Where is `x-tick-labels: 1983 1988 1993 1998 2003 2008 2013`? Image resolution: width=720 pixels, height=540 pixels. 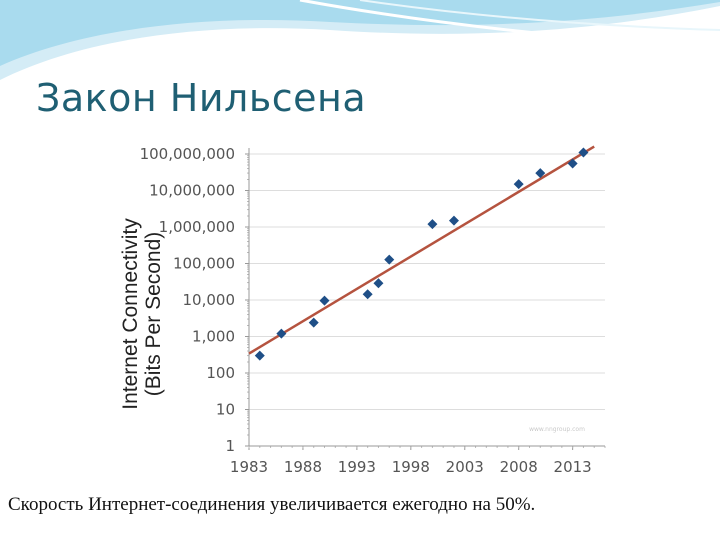 x-tick-labels: 1983 1988 1993 1998 2003 2008 2013 is located at coordinates (411, 467).